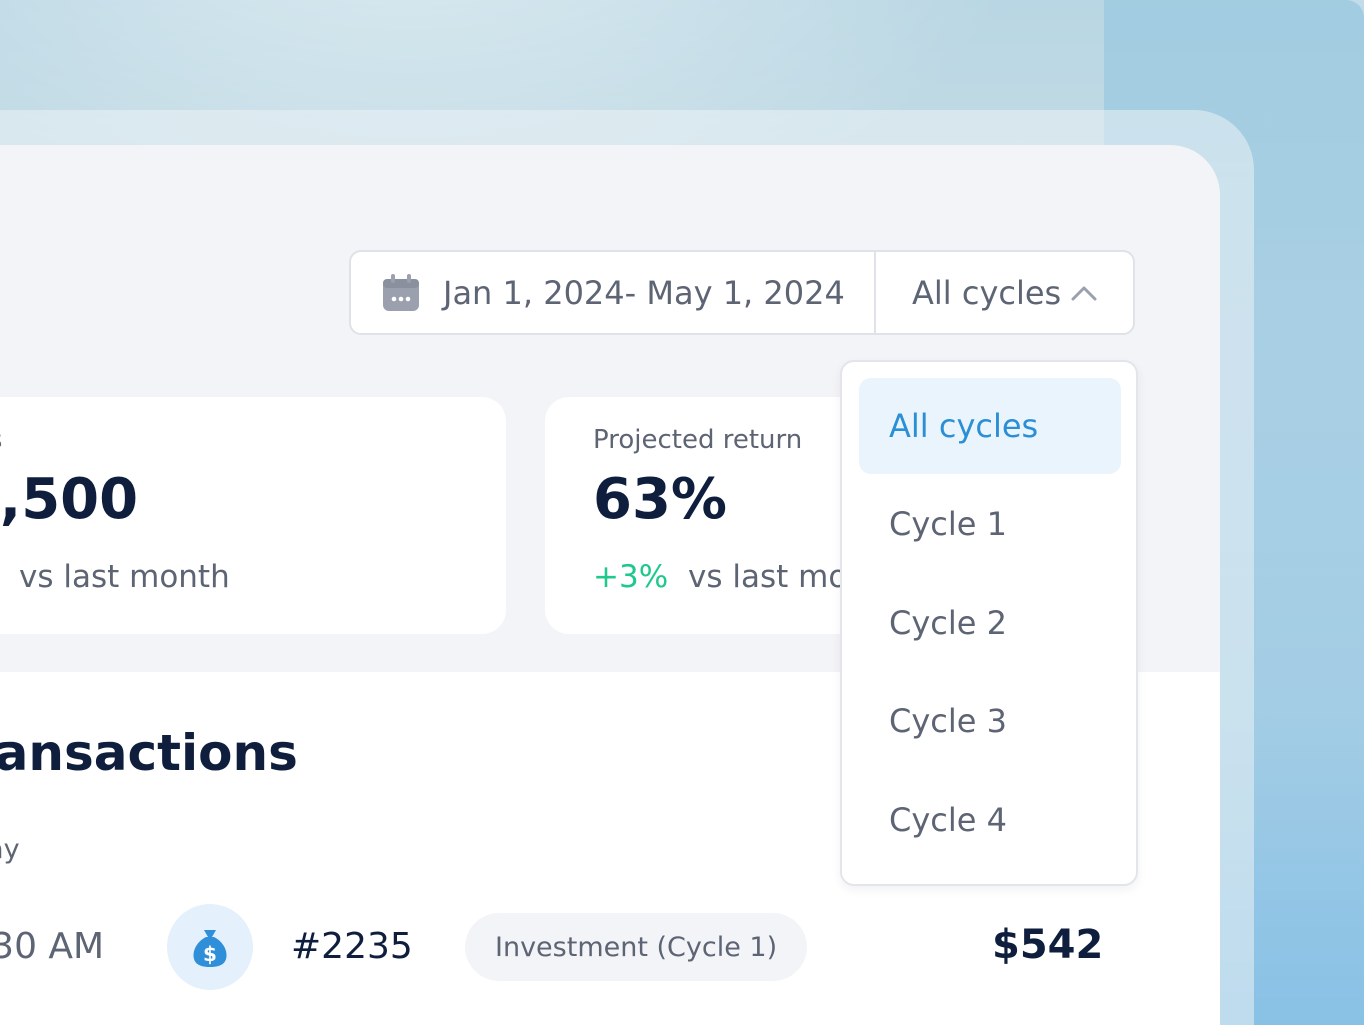 The width and height of the screenshot is (1364, 1025). I want to click on dropdown-option-all-cycles: All cycles, so click(990, 426).